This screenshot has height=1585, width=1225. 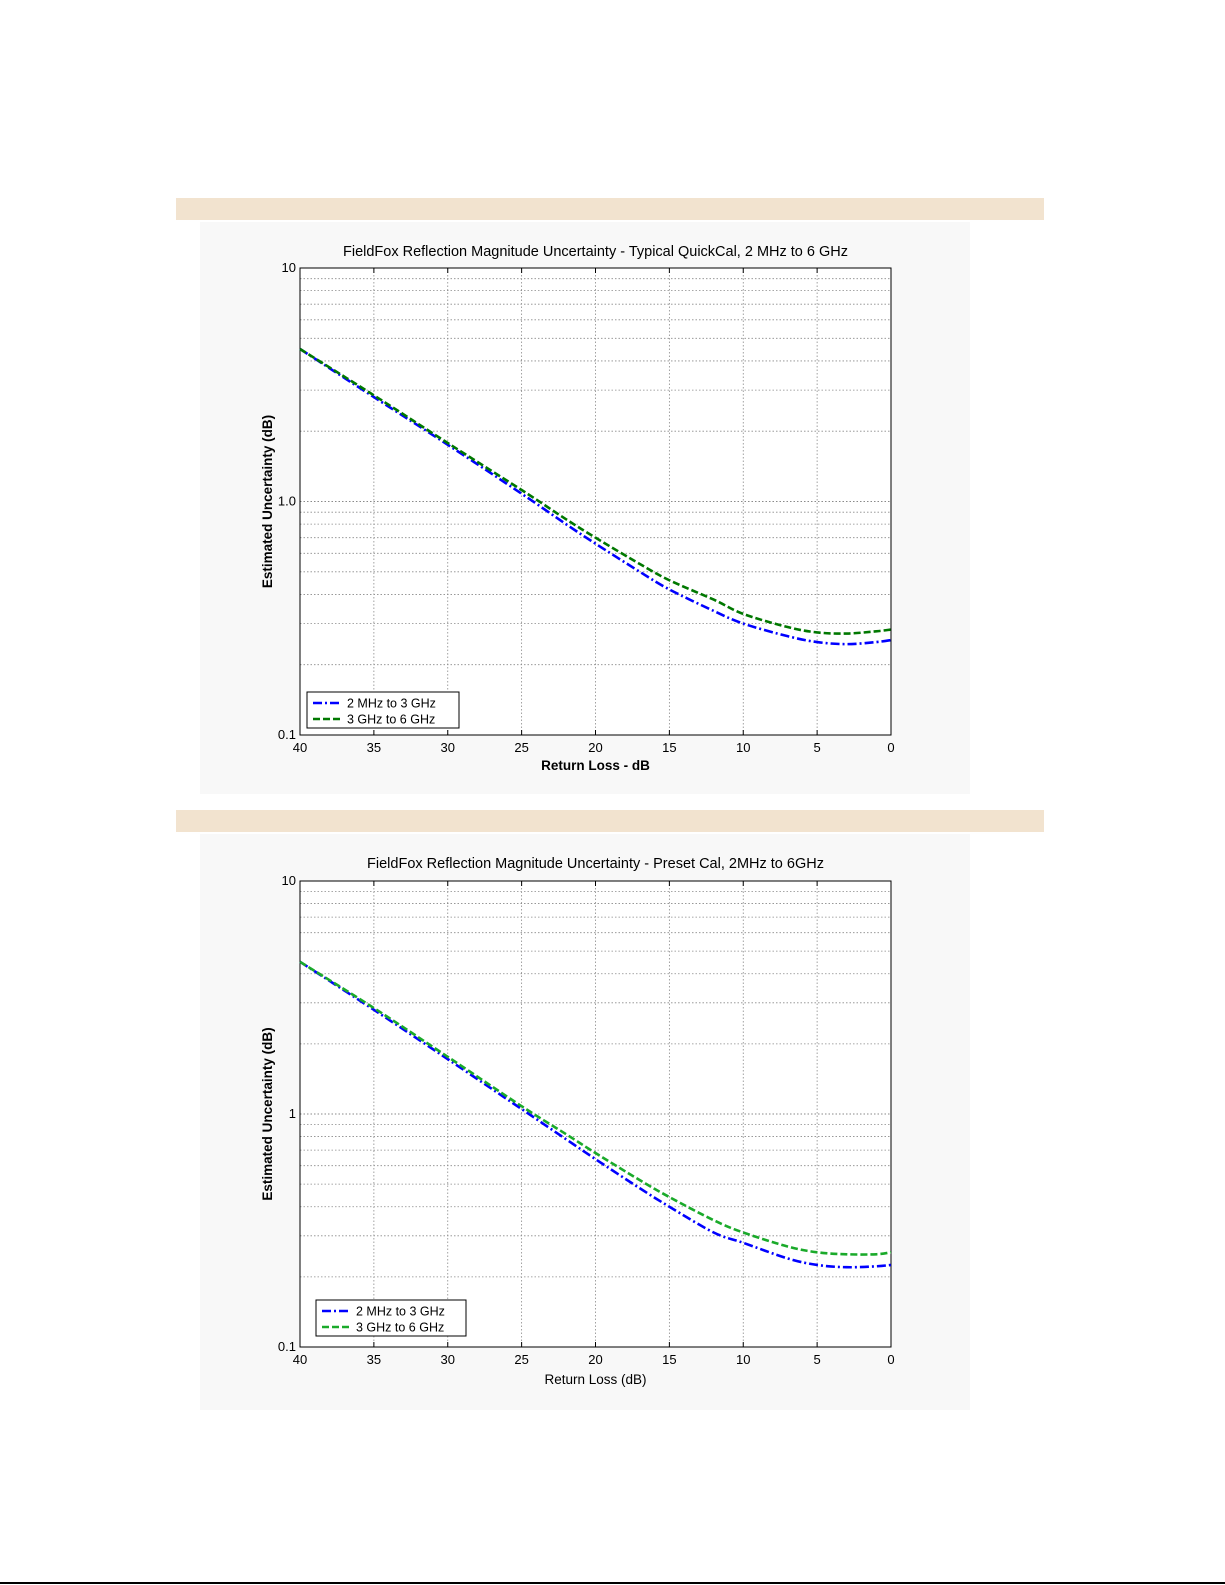 I want to click on x-axis-label: Return Loss (dB), so click(x=595, y=1379).